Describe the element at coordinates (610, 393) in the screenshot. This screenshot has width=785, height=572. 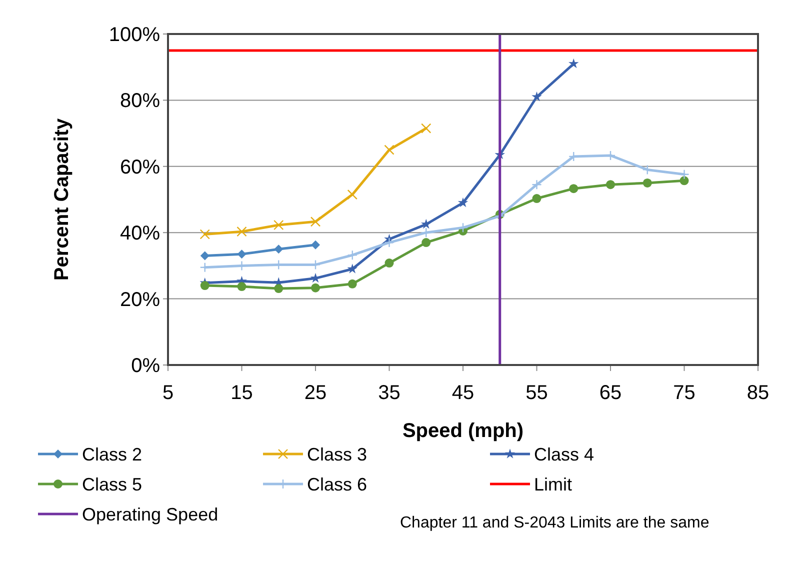
I see `x-tick-label: 65` at that location.